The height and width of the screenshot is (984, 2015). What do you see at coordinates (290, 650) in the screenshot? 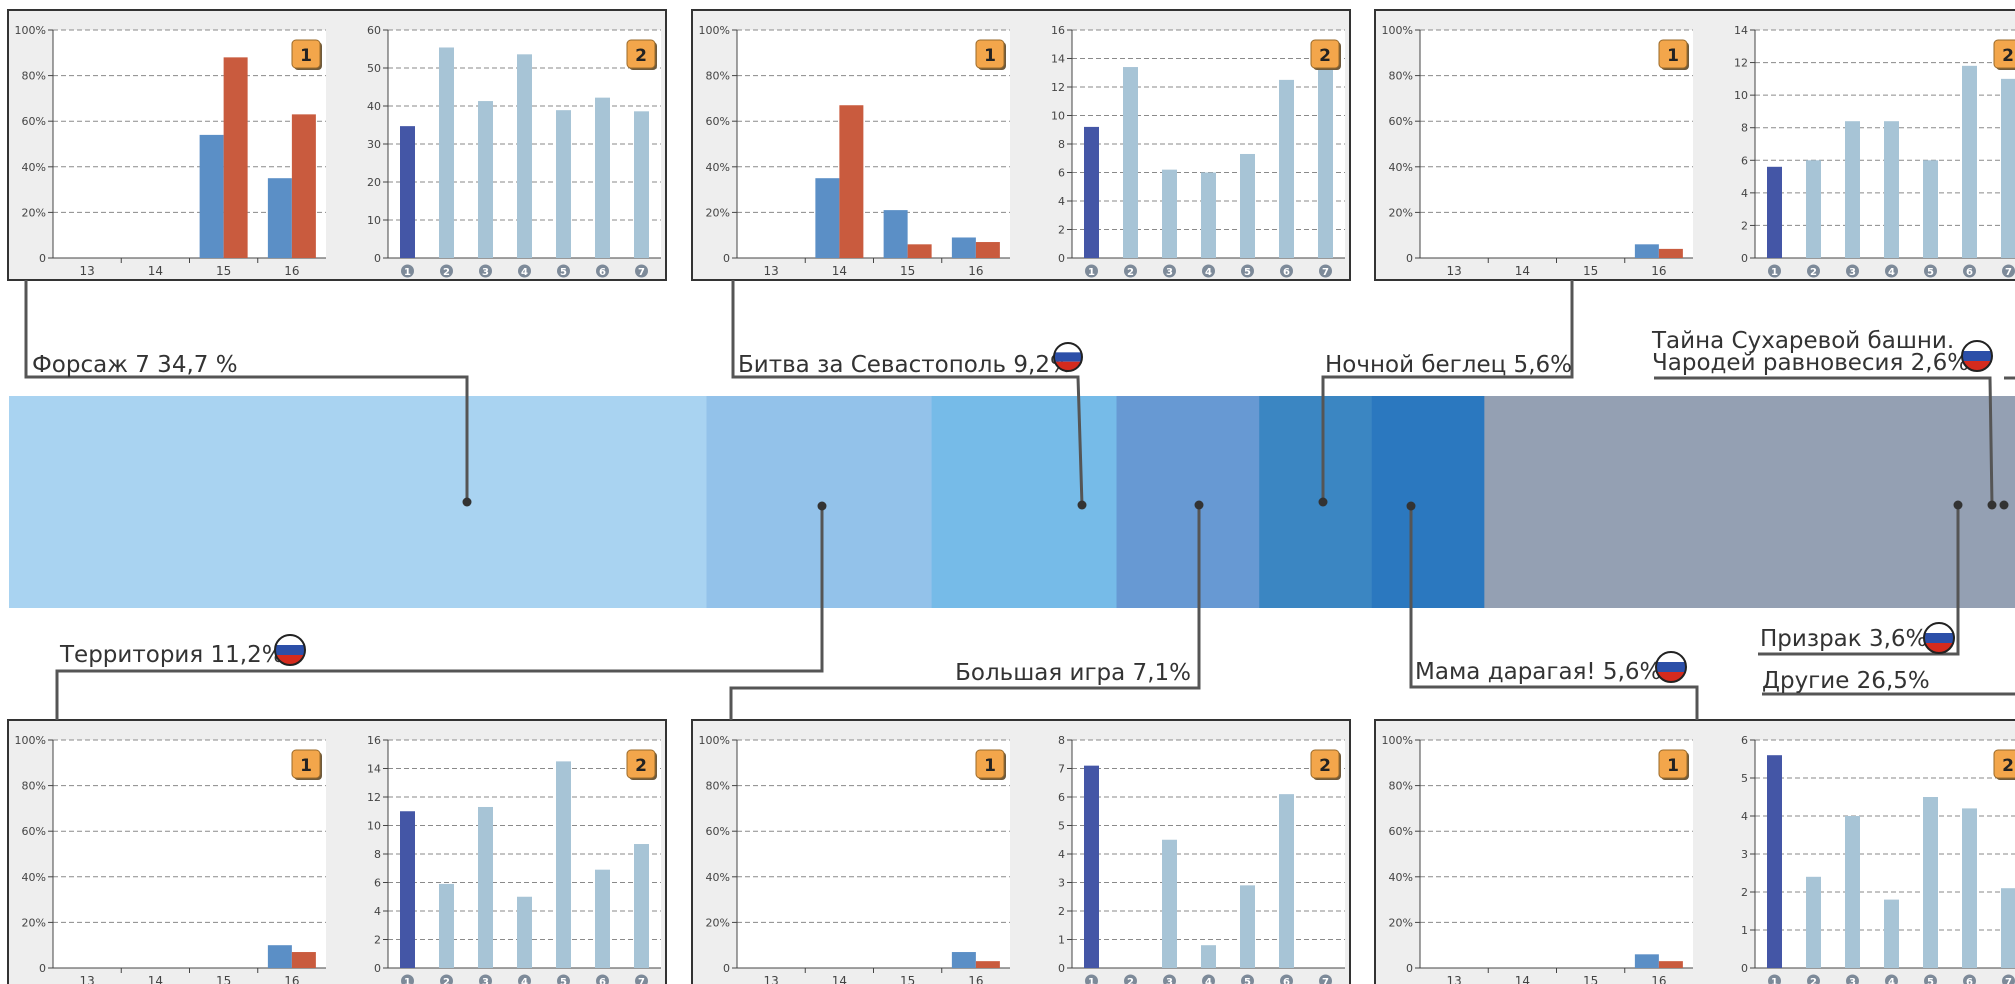
I see `flag-ring` at bounding box center [290, 650].